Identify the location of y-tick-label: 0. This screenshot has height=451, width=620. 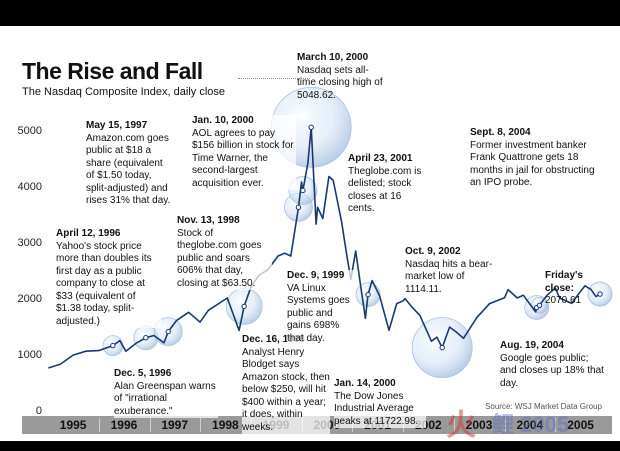
(39, 411).